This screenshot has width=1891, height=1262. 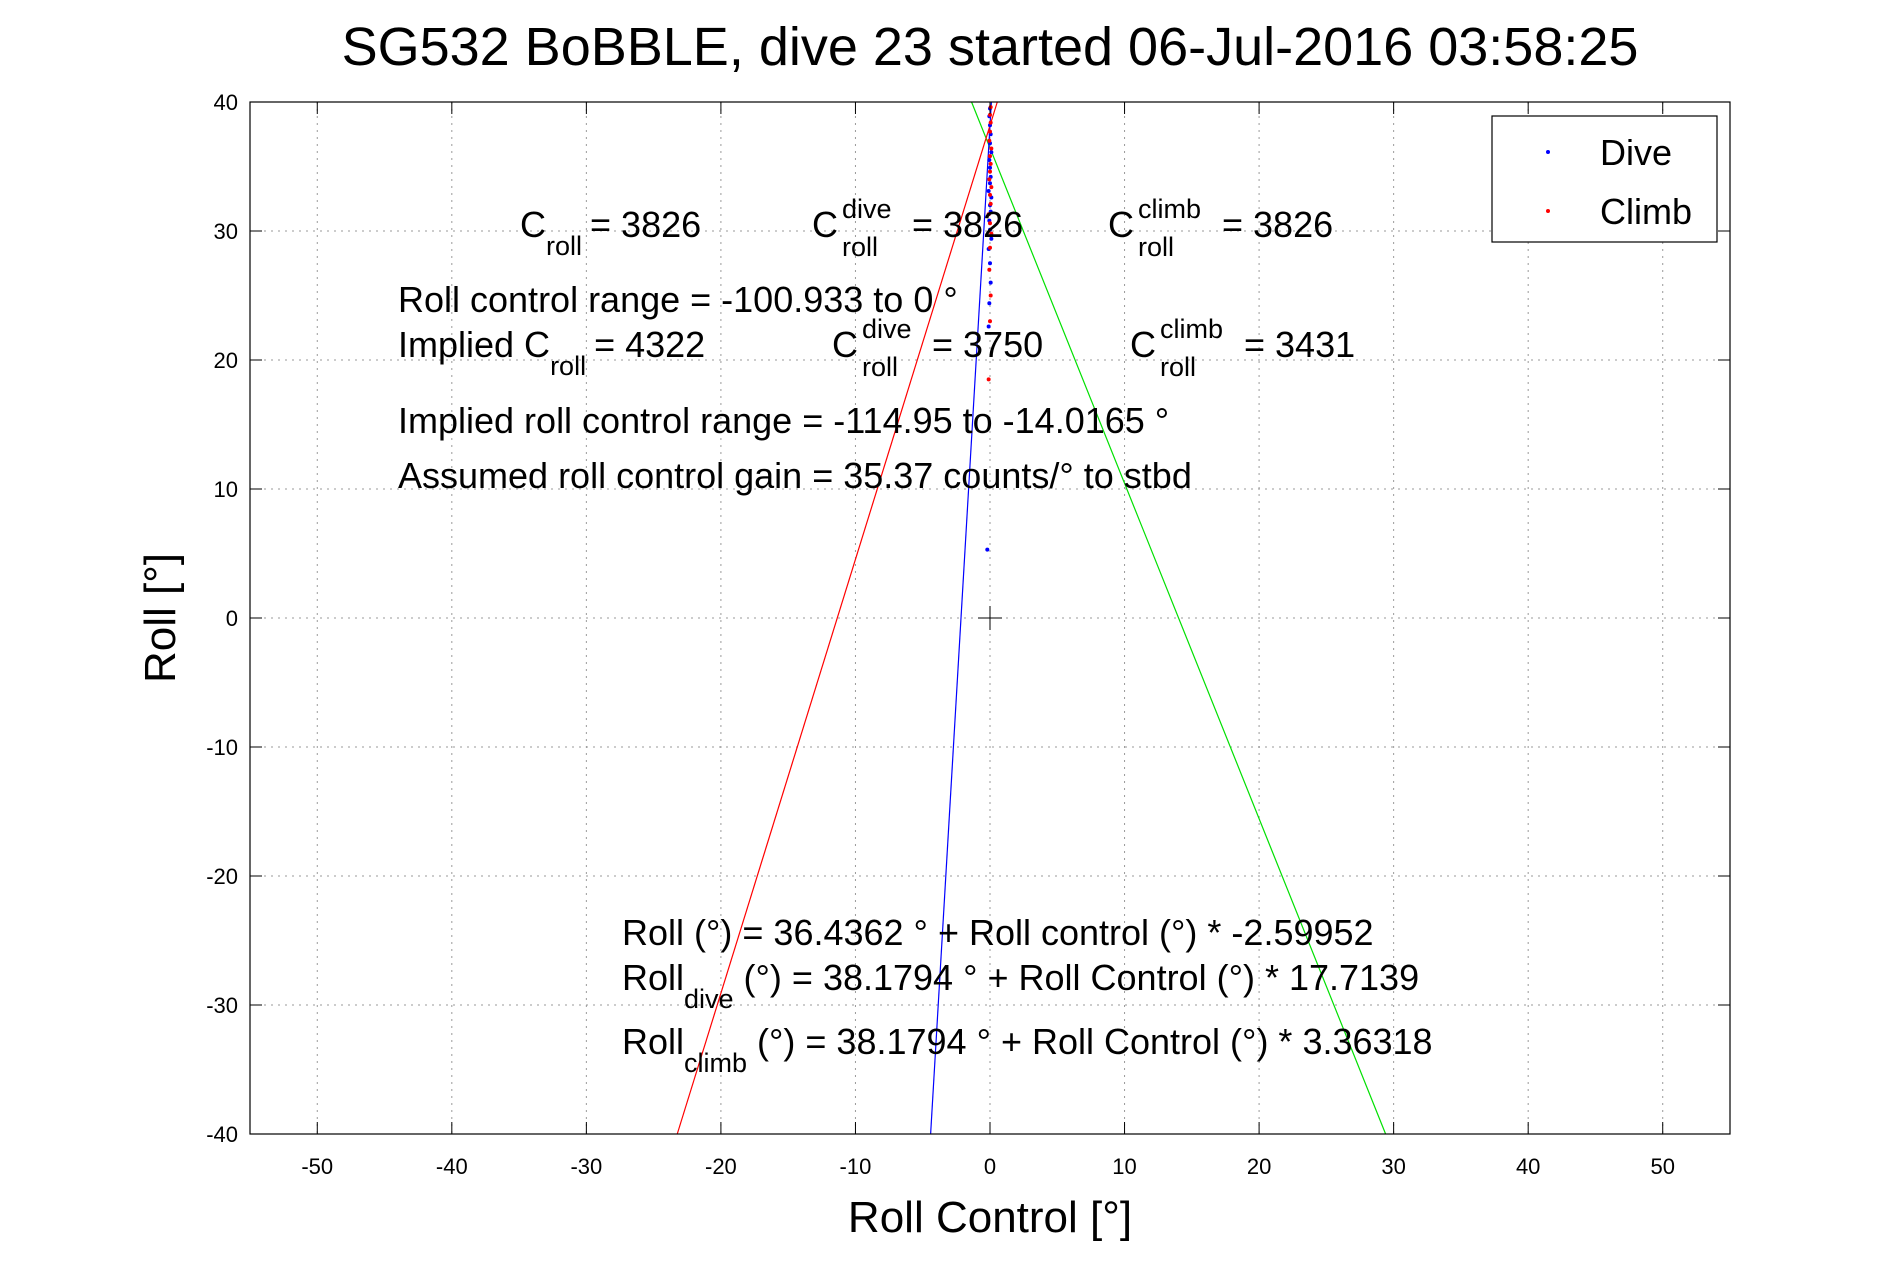 What do you see at coordinates (551, 352) in the screenshot?
I see `implied-c-roll-annotation: Implied Croll= 4322` at bounding box center [551, 352].